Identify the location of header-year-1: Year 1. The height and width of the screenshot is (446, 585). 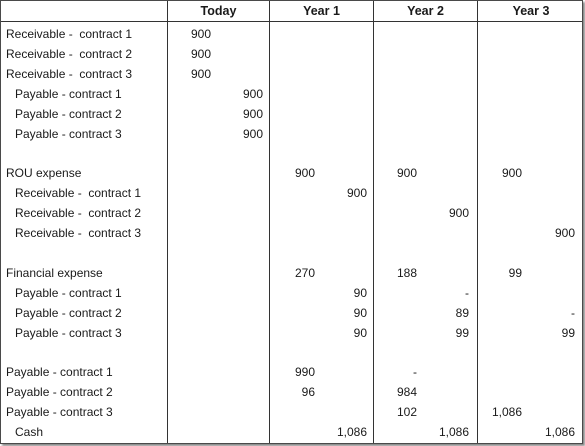
(321, 11).